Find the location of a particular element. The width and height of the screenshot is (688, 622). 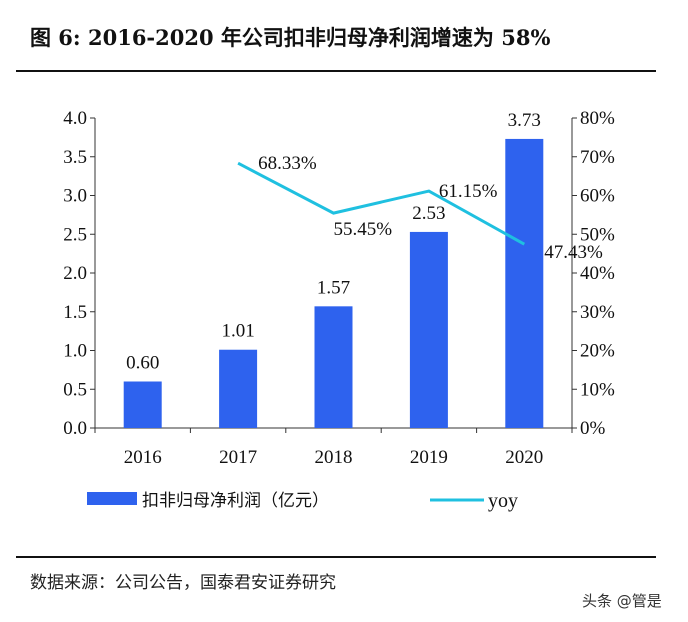

source-divider is located at coordinates (336, 557).